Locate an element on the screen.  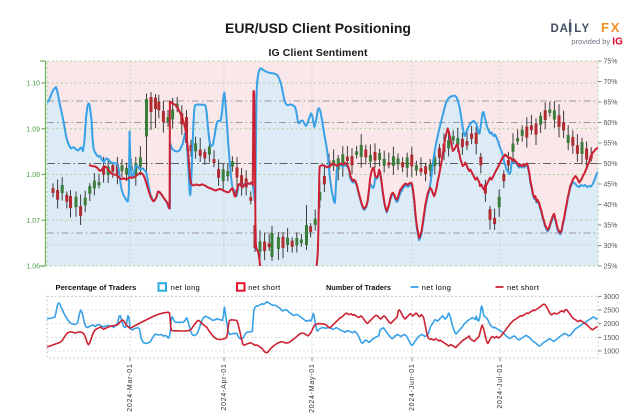
svg-text: DA is located at coordinates (560, 29).